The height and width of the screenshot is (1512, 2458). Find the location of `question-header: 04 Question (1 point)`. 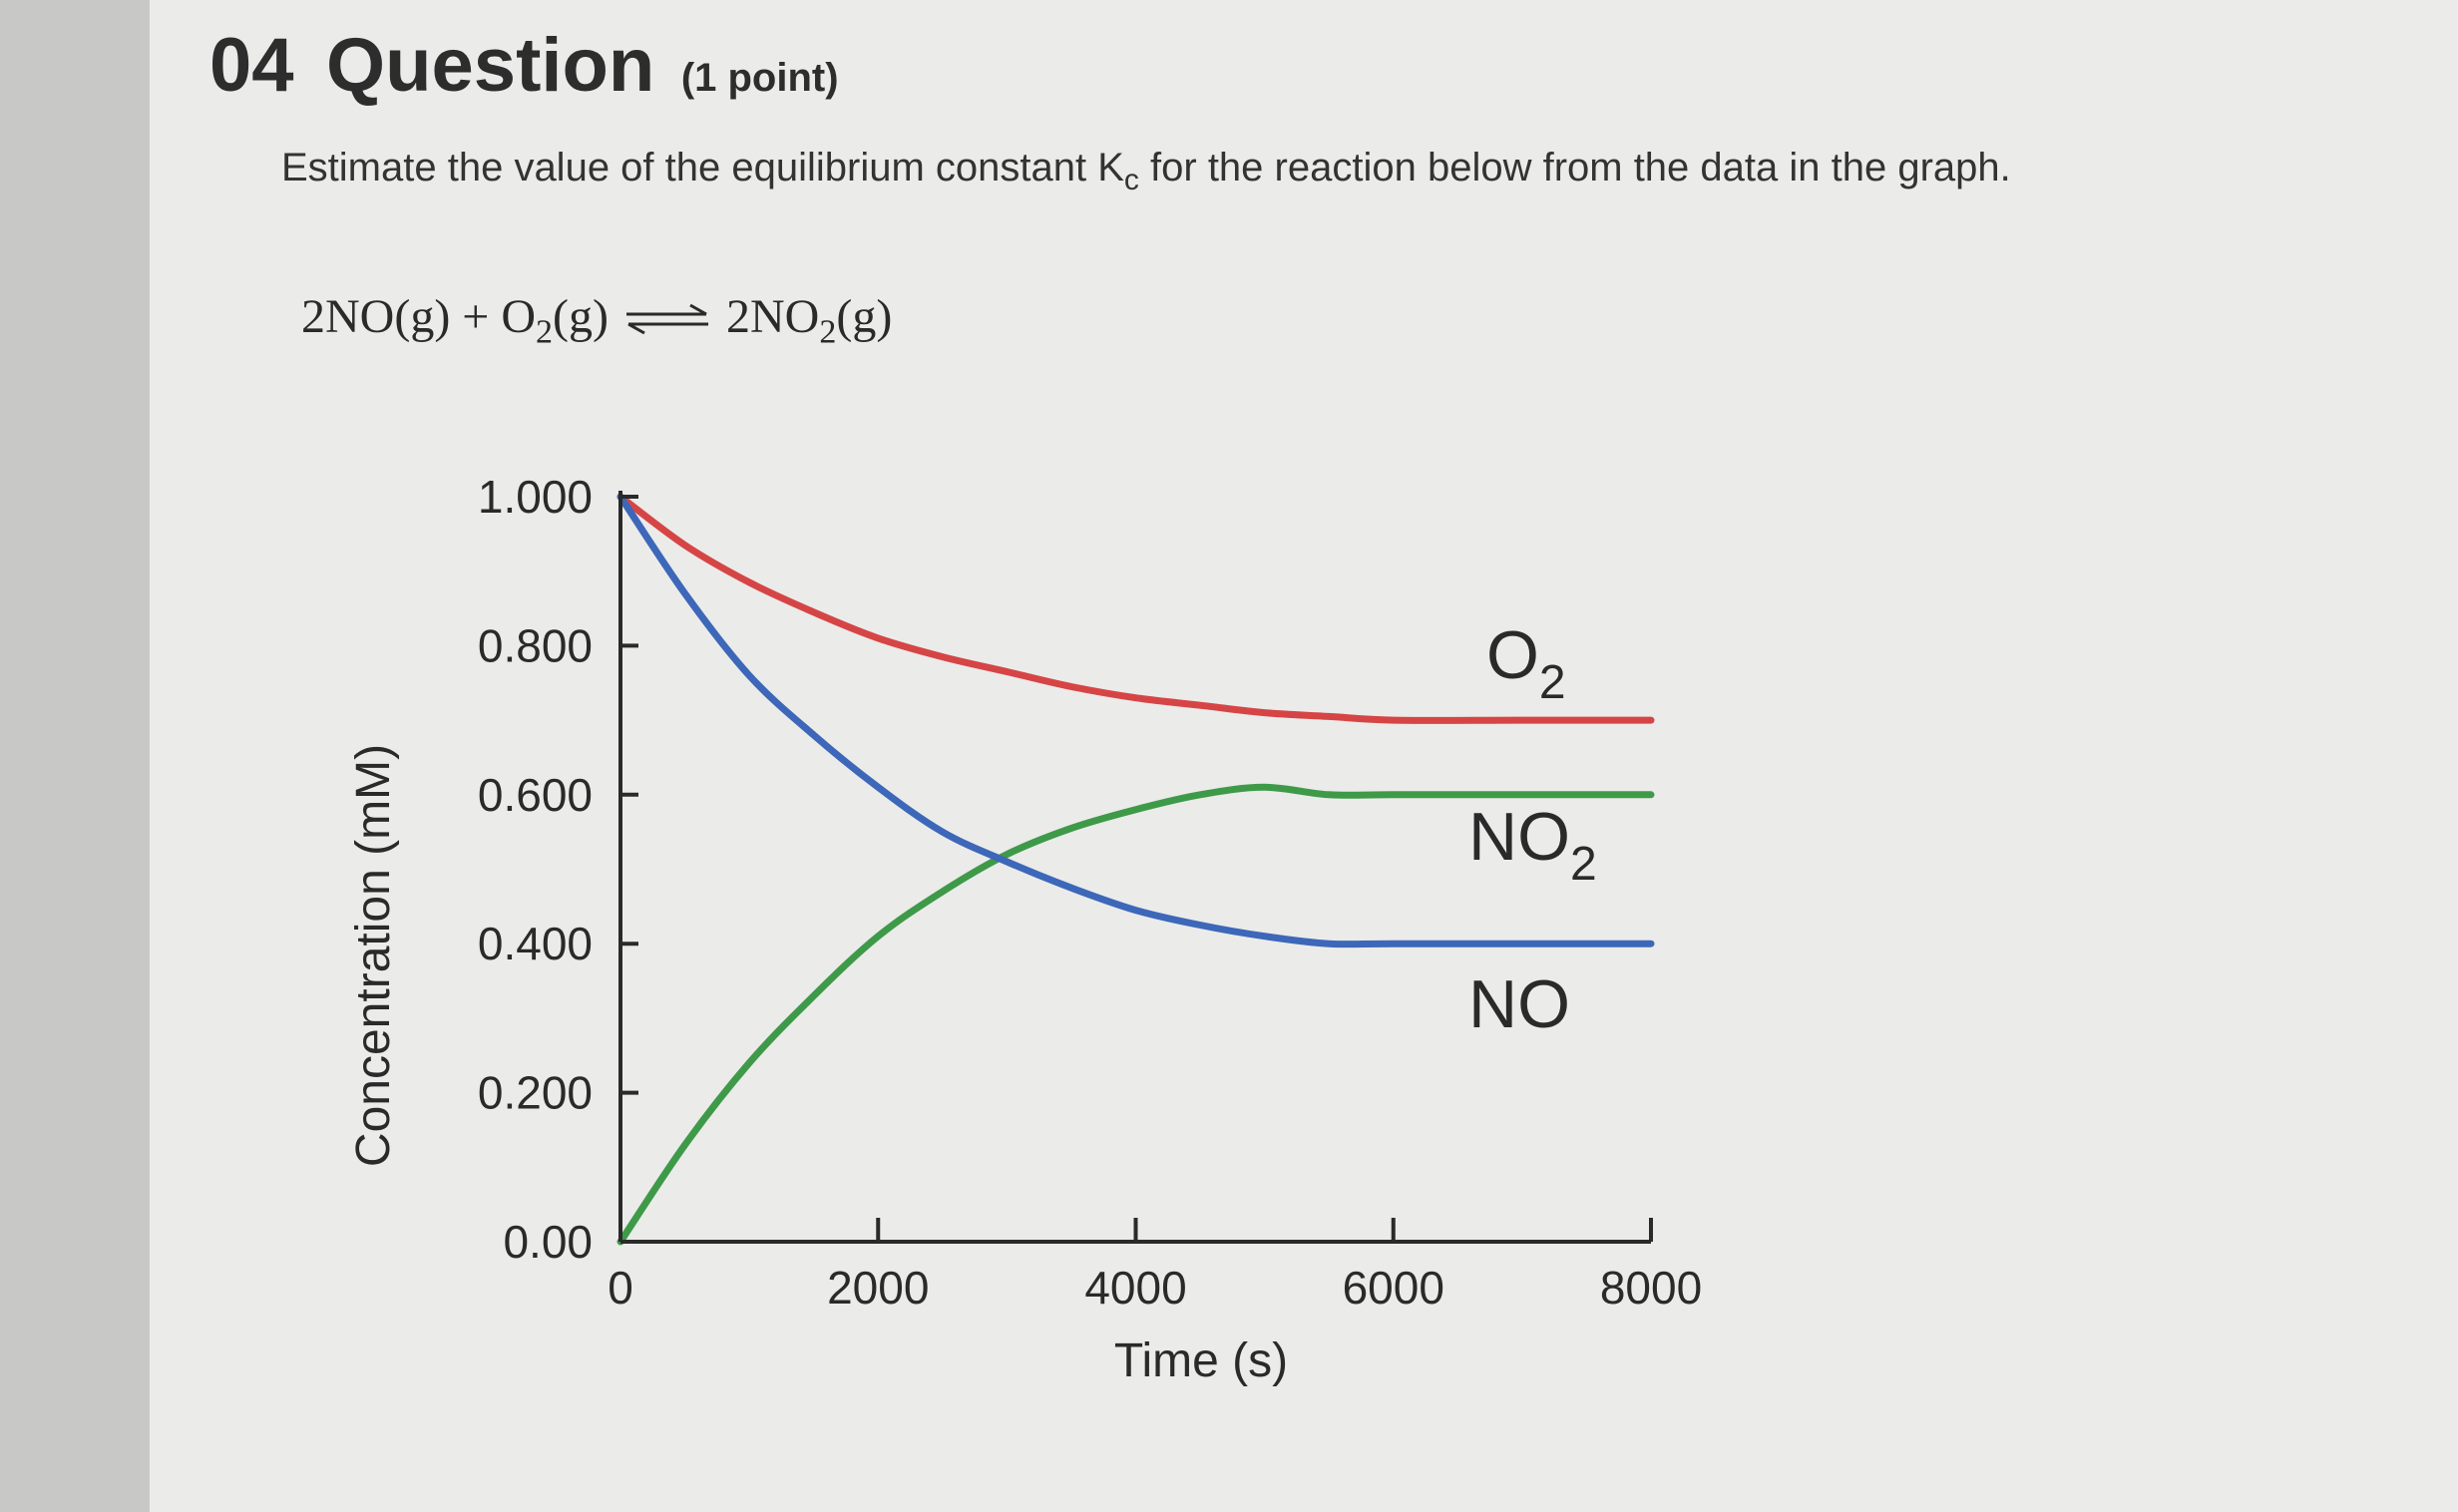

question-header: 04 Question (1 point) is located at coordinates (524, 65).